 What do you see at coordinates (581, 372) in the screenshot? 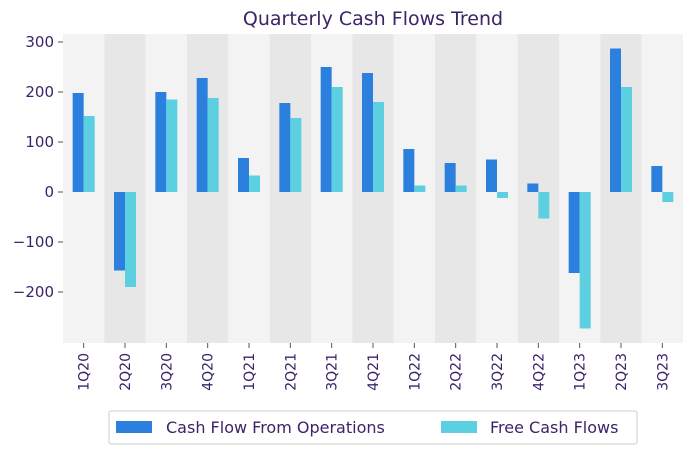
I see `x-tick-label: 1Q23` at bounding box center [581, 372].